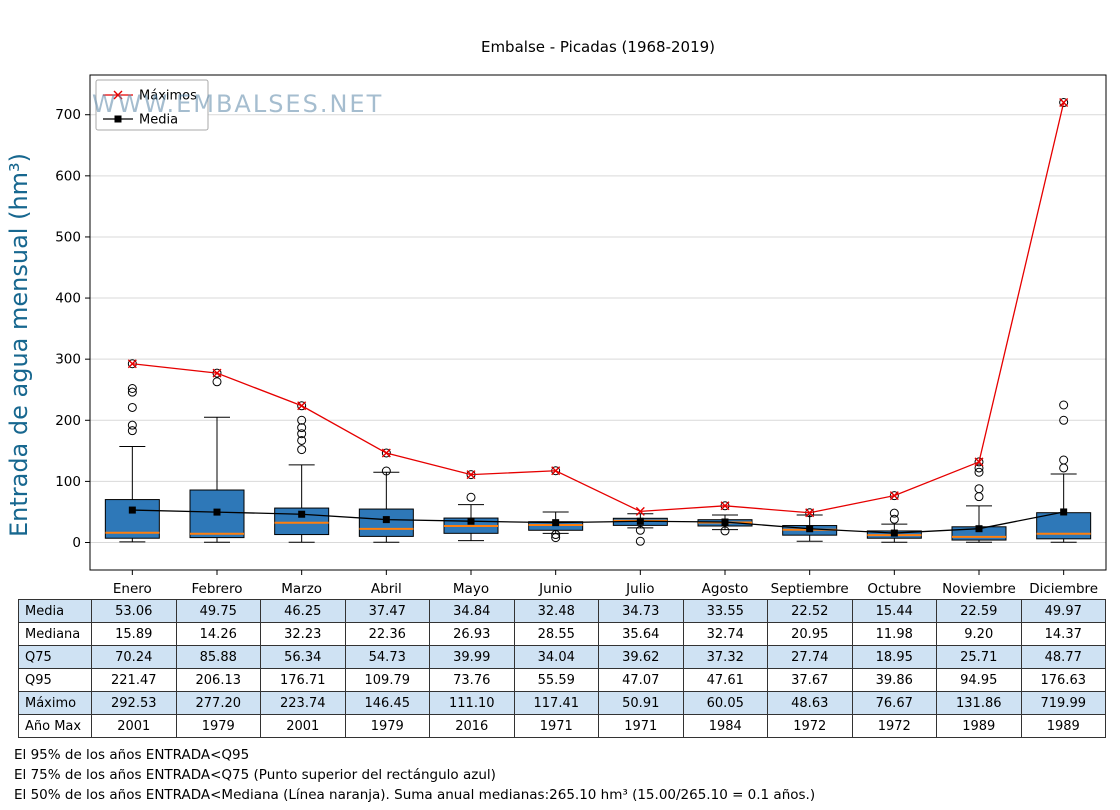 The height and width of the screenshot is (810, 1120). What do you see at coordinates (894, 589) in the screenshot?
I see `x-tick-label: Octubre` at bounding box center [894, 589].